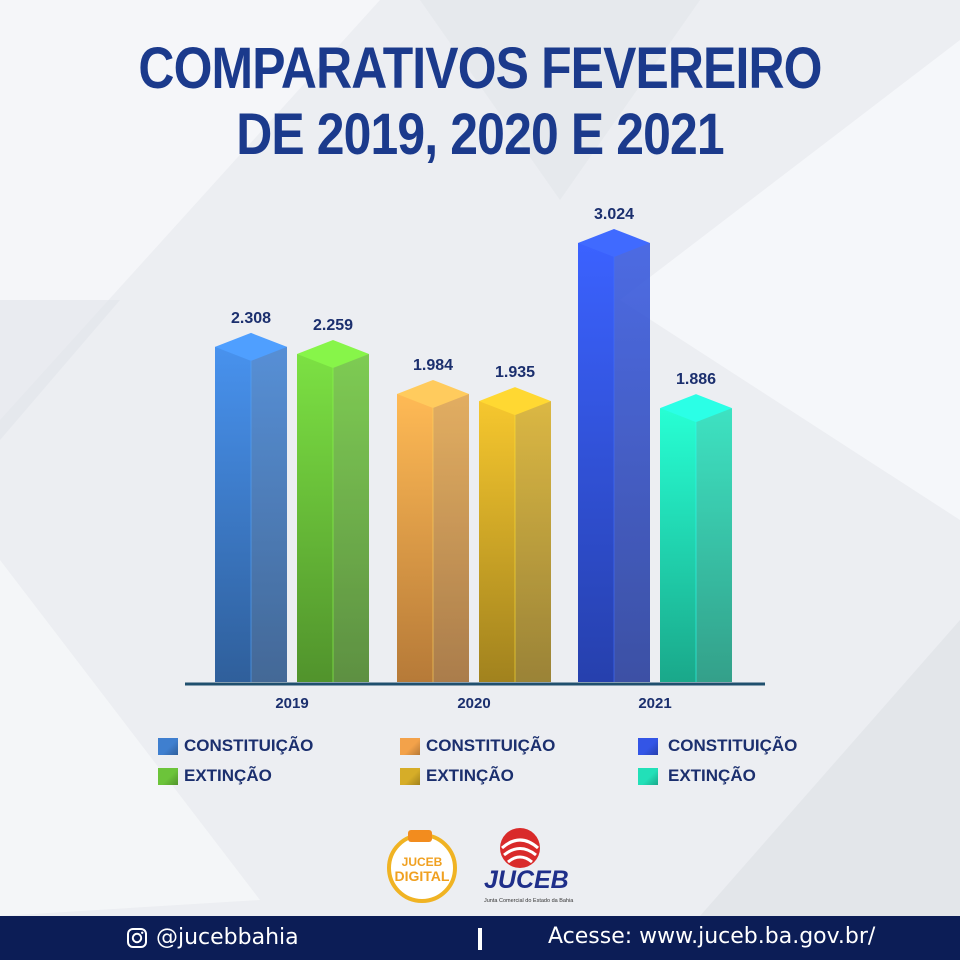 The width and height of the screenshot is (960, 960). I want to click on bar-value-label: 2.308, so click(251, 318).